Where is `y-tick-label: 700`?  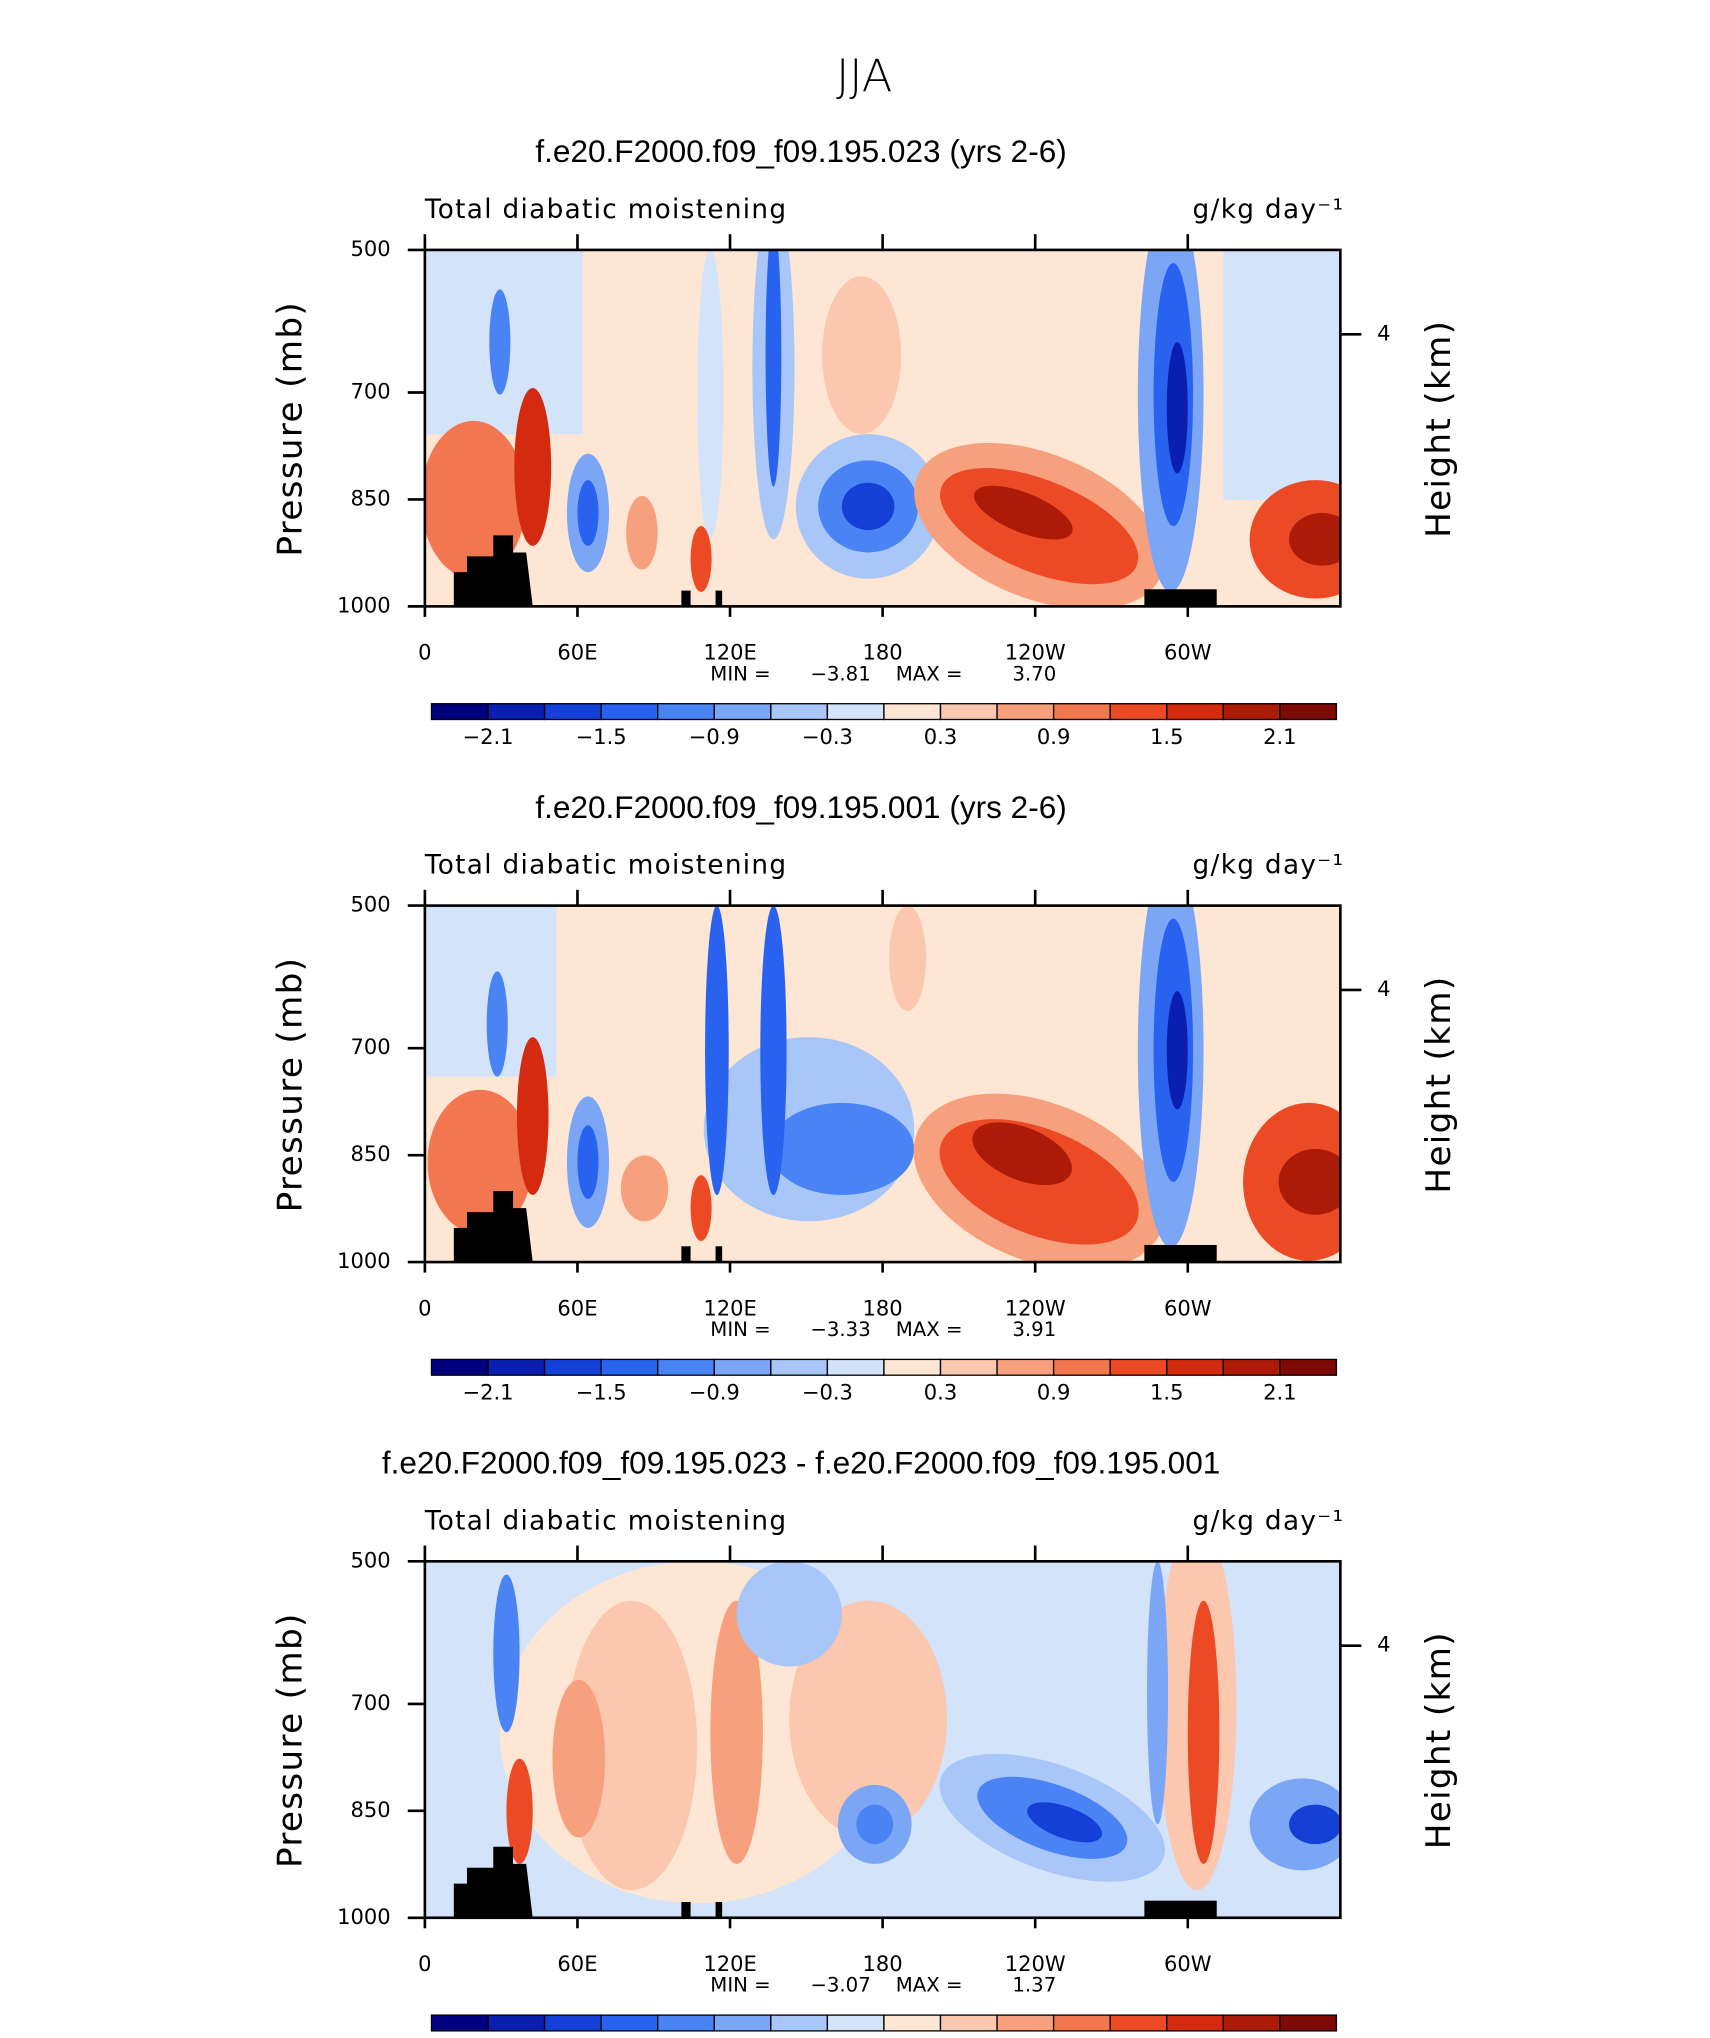 y-tick-label: 700 is located at coordinates (371, 1046).